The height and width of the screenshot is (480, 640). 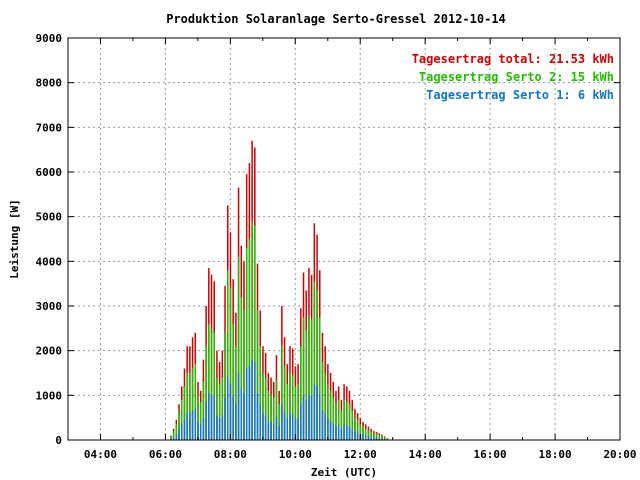 What do you see at coordinates (49, 351) in the screenshot?
I see `y-tick-label: 2000` at bounding box center [49, 351].